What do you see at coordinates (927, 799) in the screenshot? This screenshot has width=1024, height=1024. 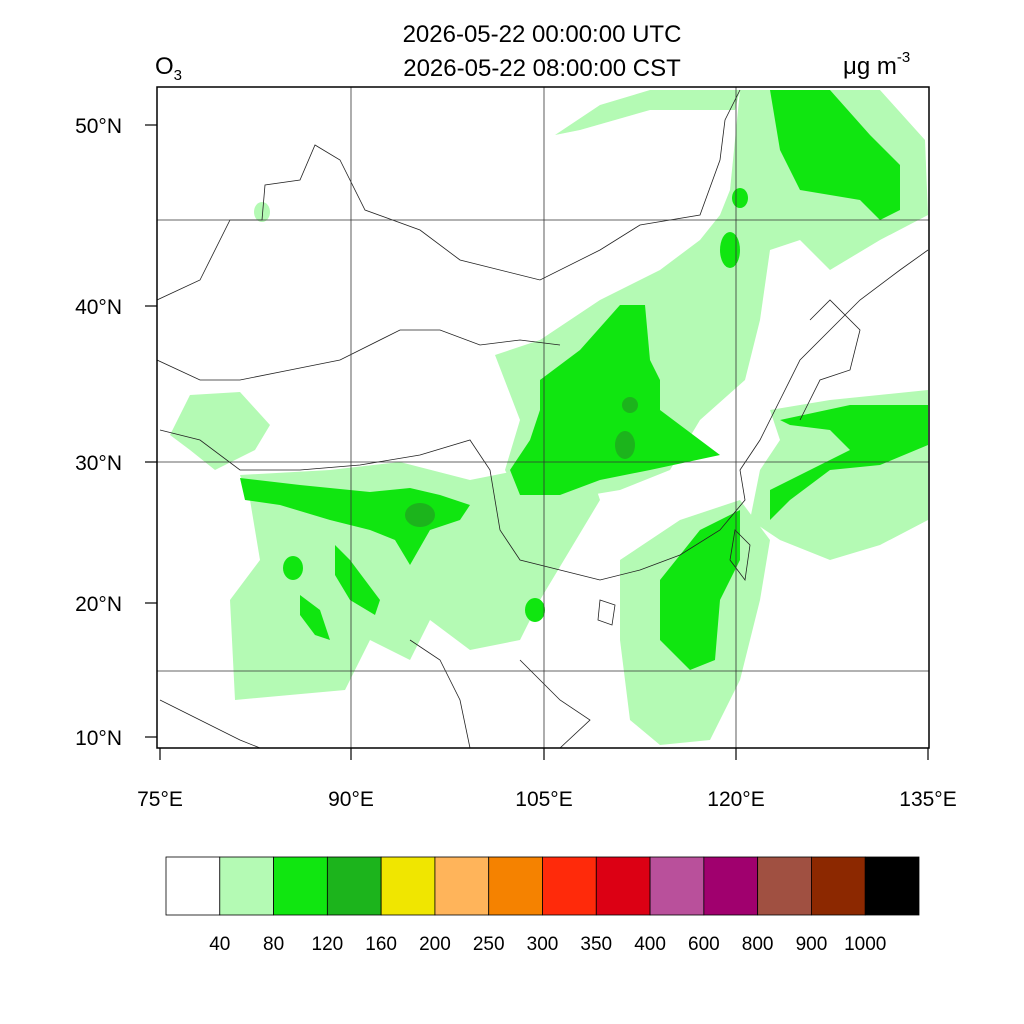 I see `lon-label: 135°E` at bounding box center [927, 799].